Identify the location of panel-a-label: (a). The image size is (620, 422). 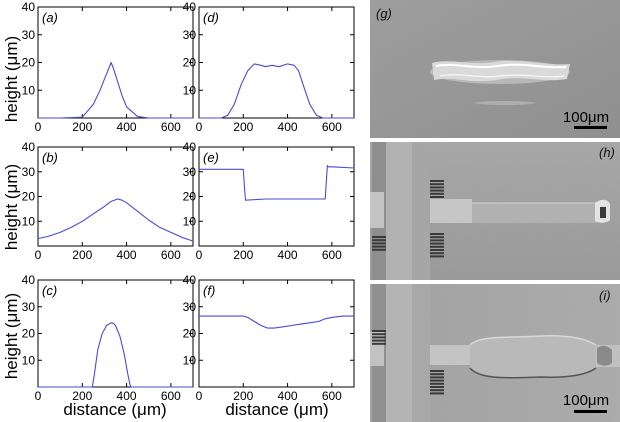
(50, 17).